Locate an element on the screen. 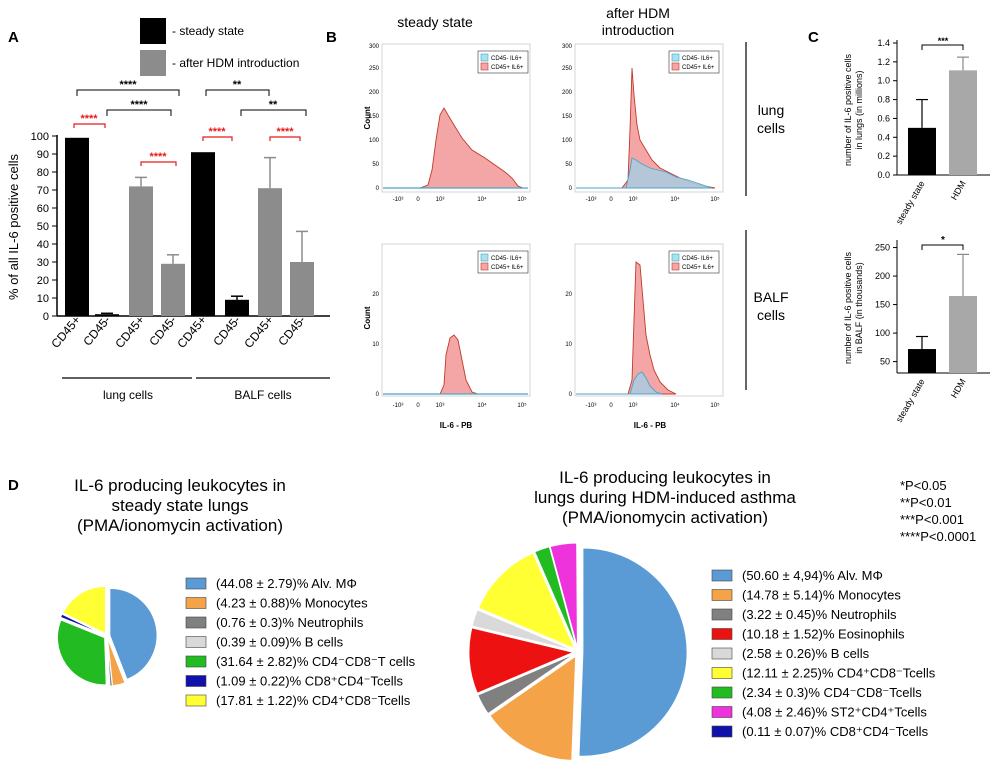  sig-stars: ** is located at coordinates (273, 105).